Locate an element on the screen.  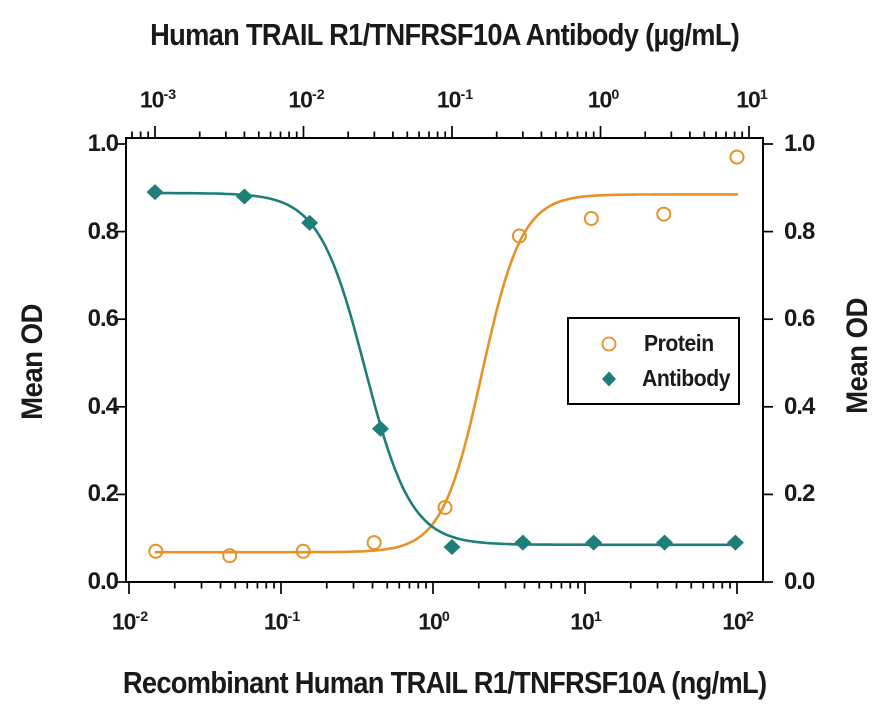
legend-item: Antibody is located at coordinates (667, 378).